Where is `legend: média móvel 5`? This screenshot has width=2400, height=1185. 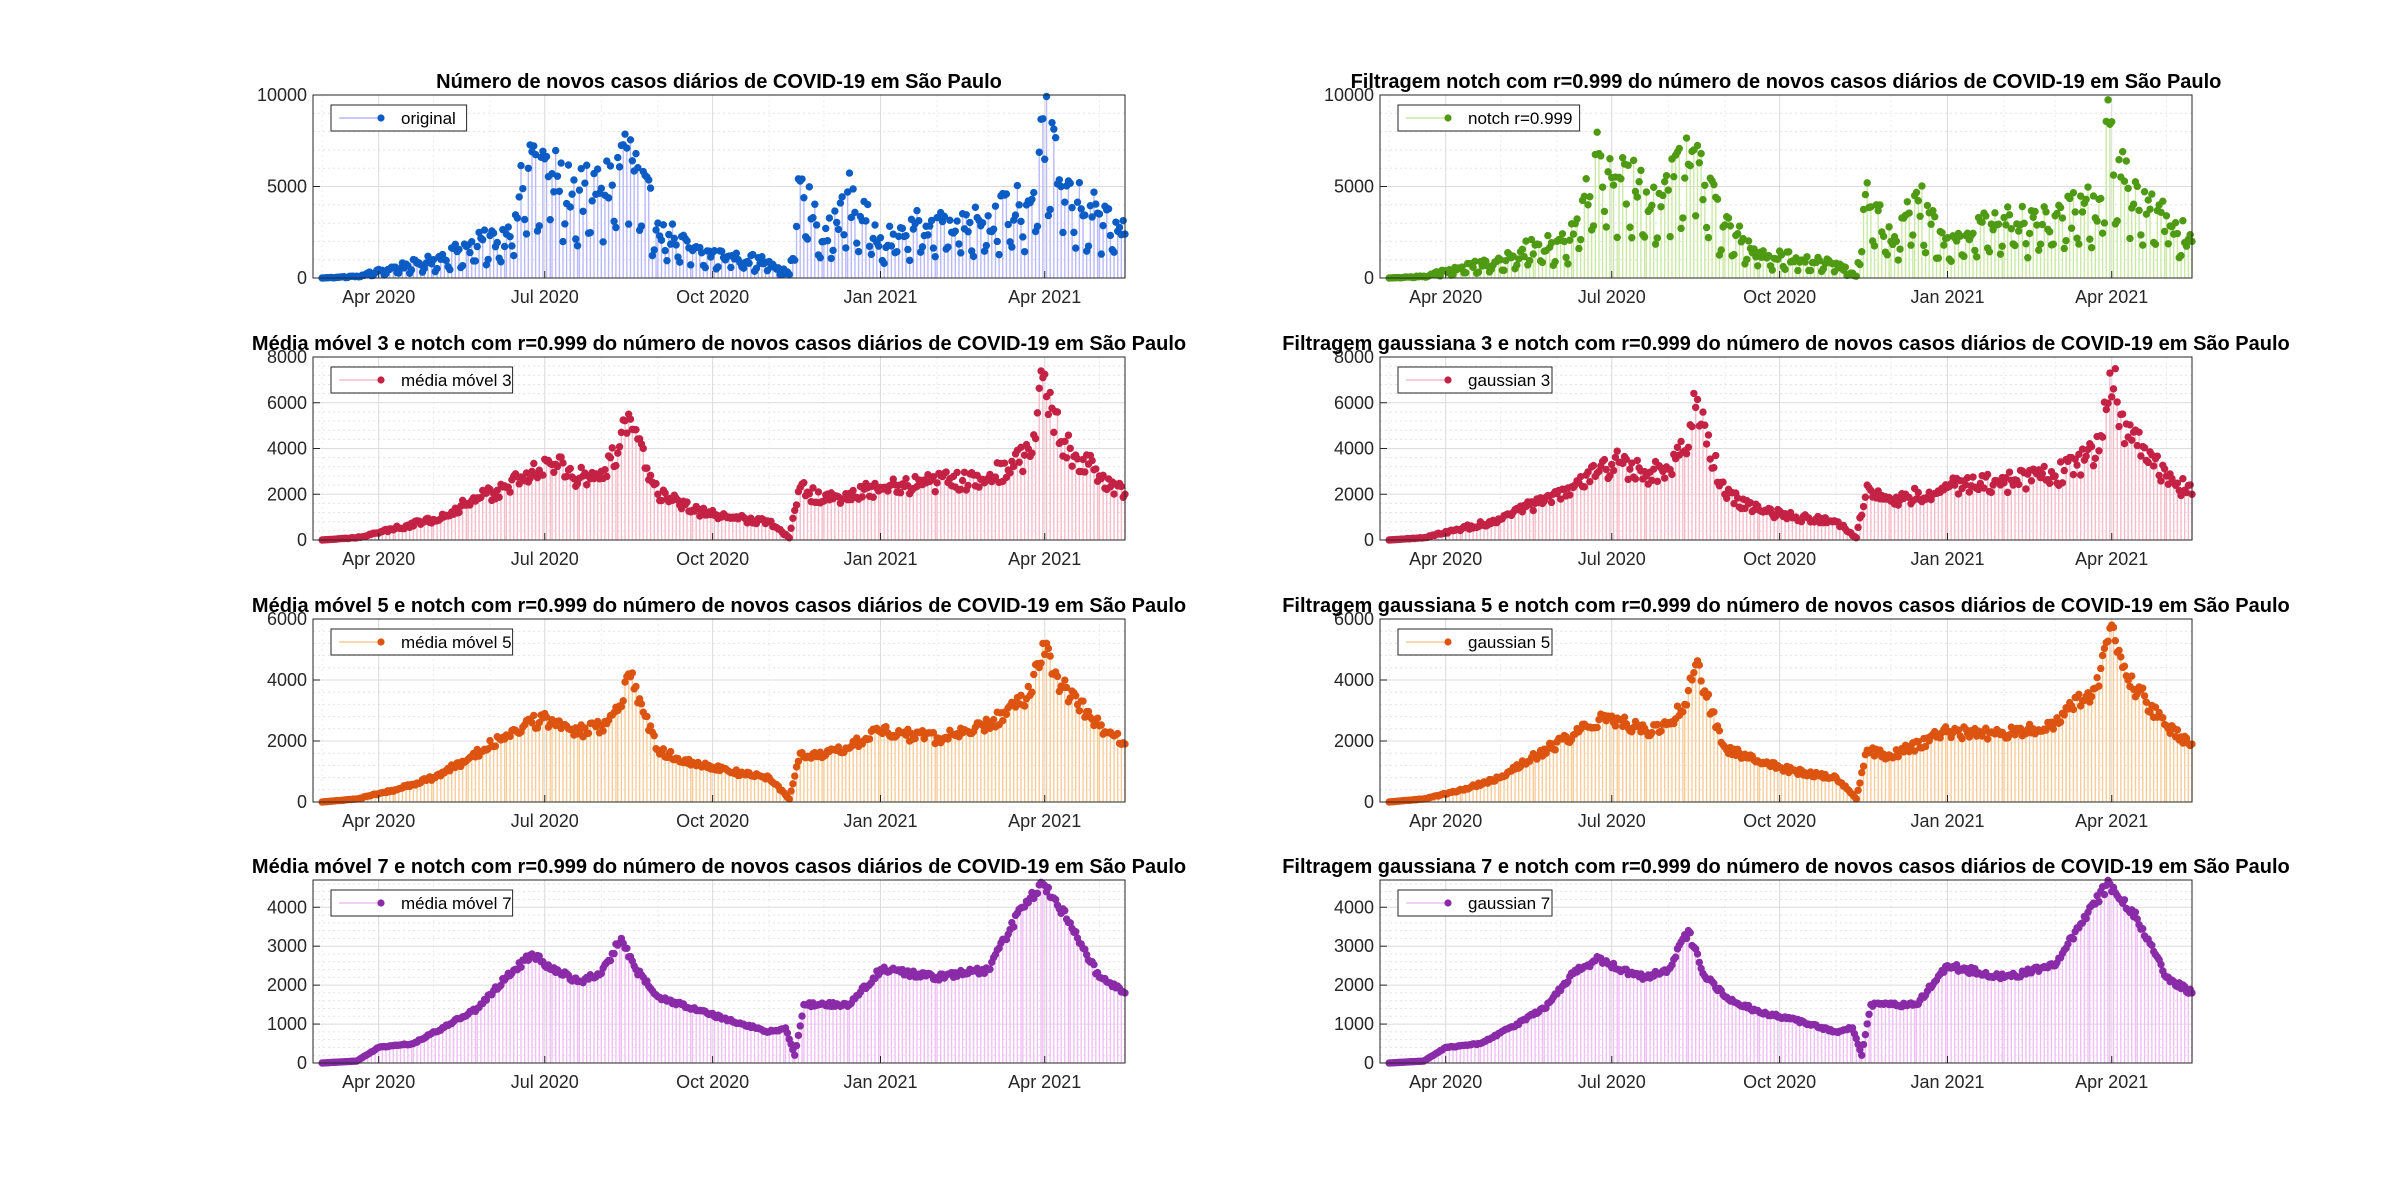 legend: média móvel 5 is located at coordinates (422, 642).